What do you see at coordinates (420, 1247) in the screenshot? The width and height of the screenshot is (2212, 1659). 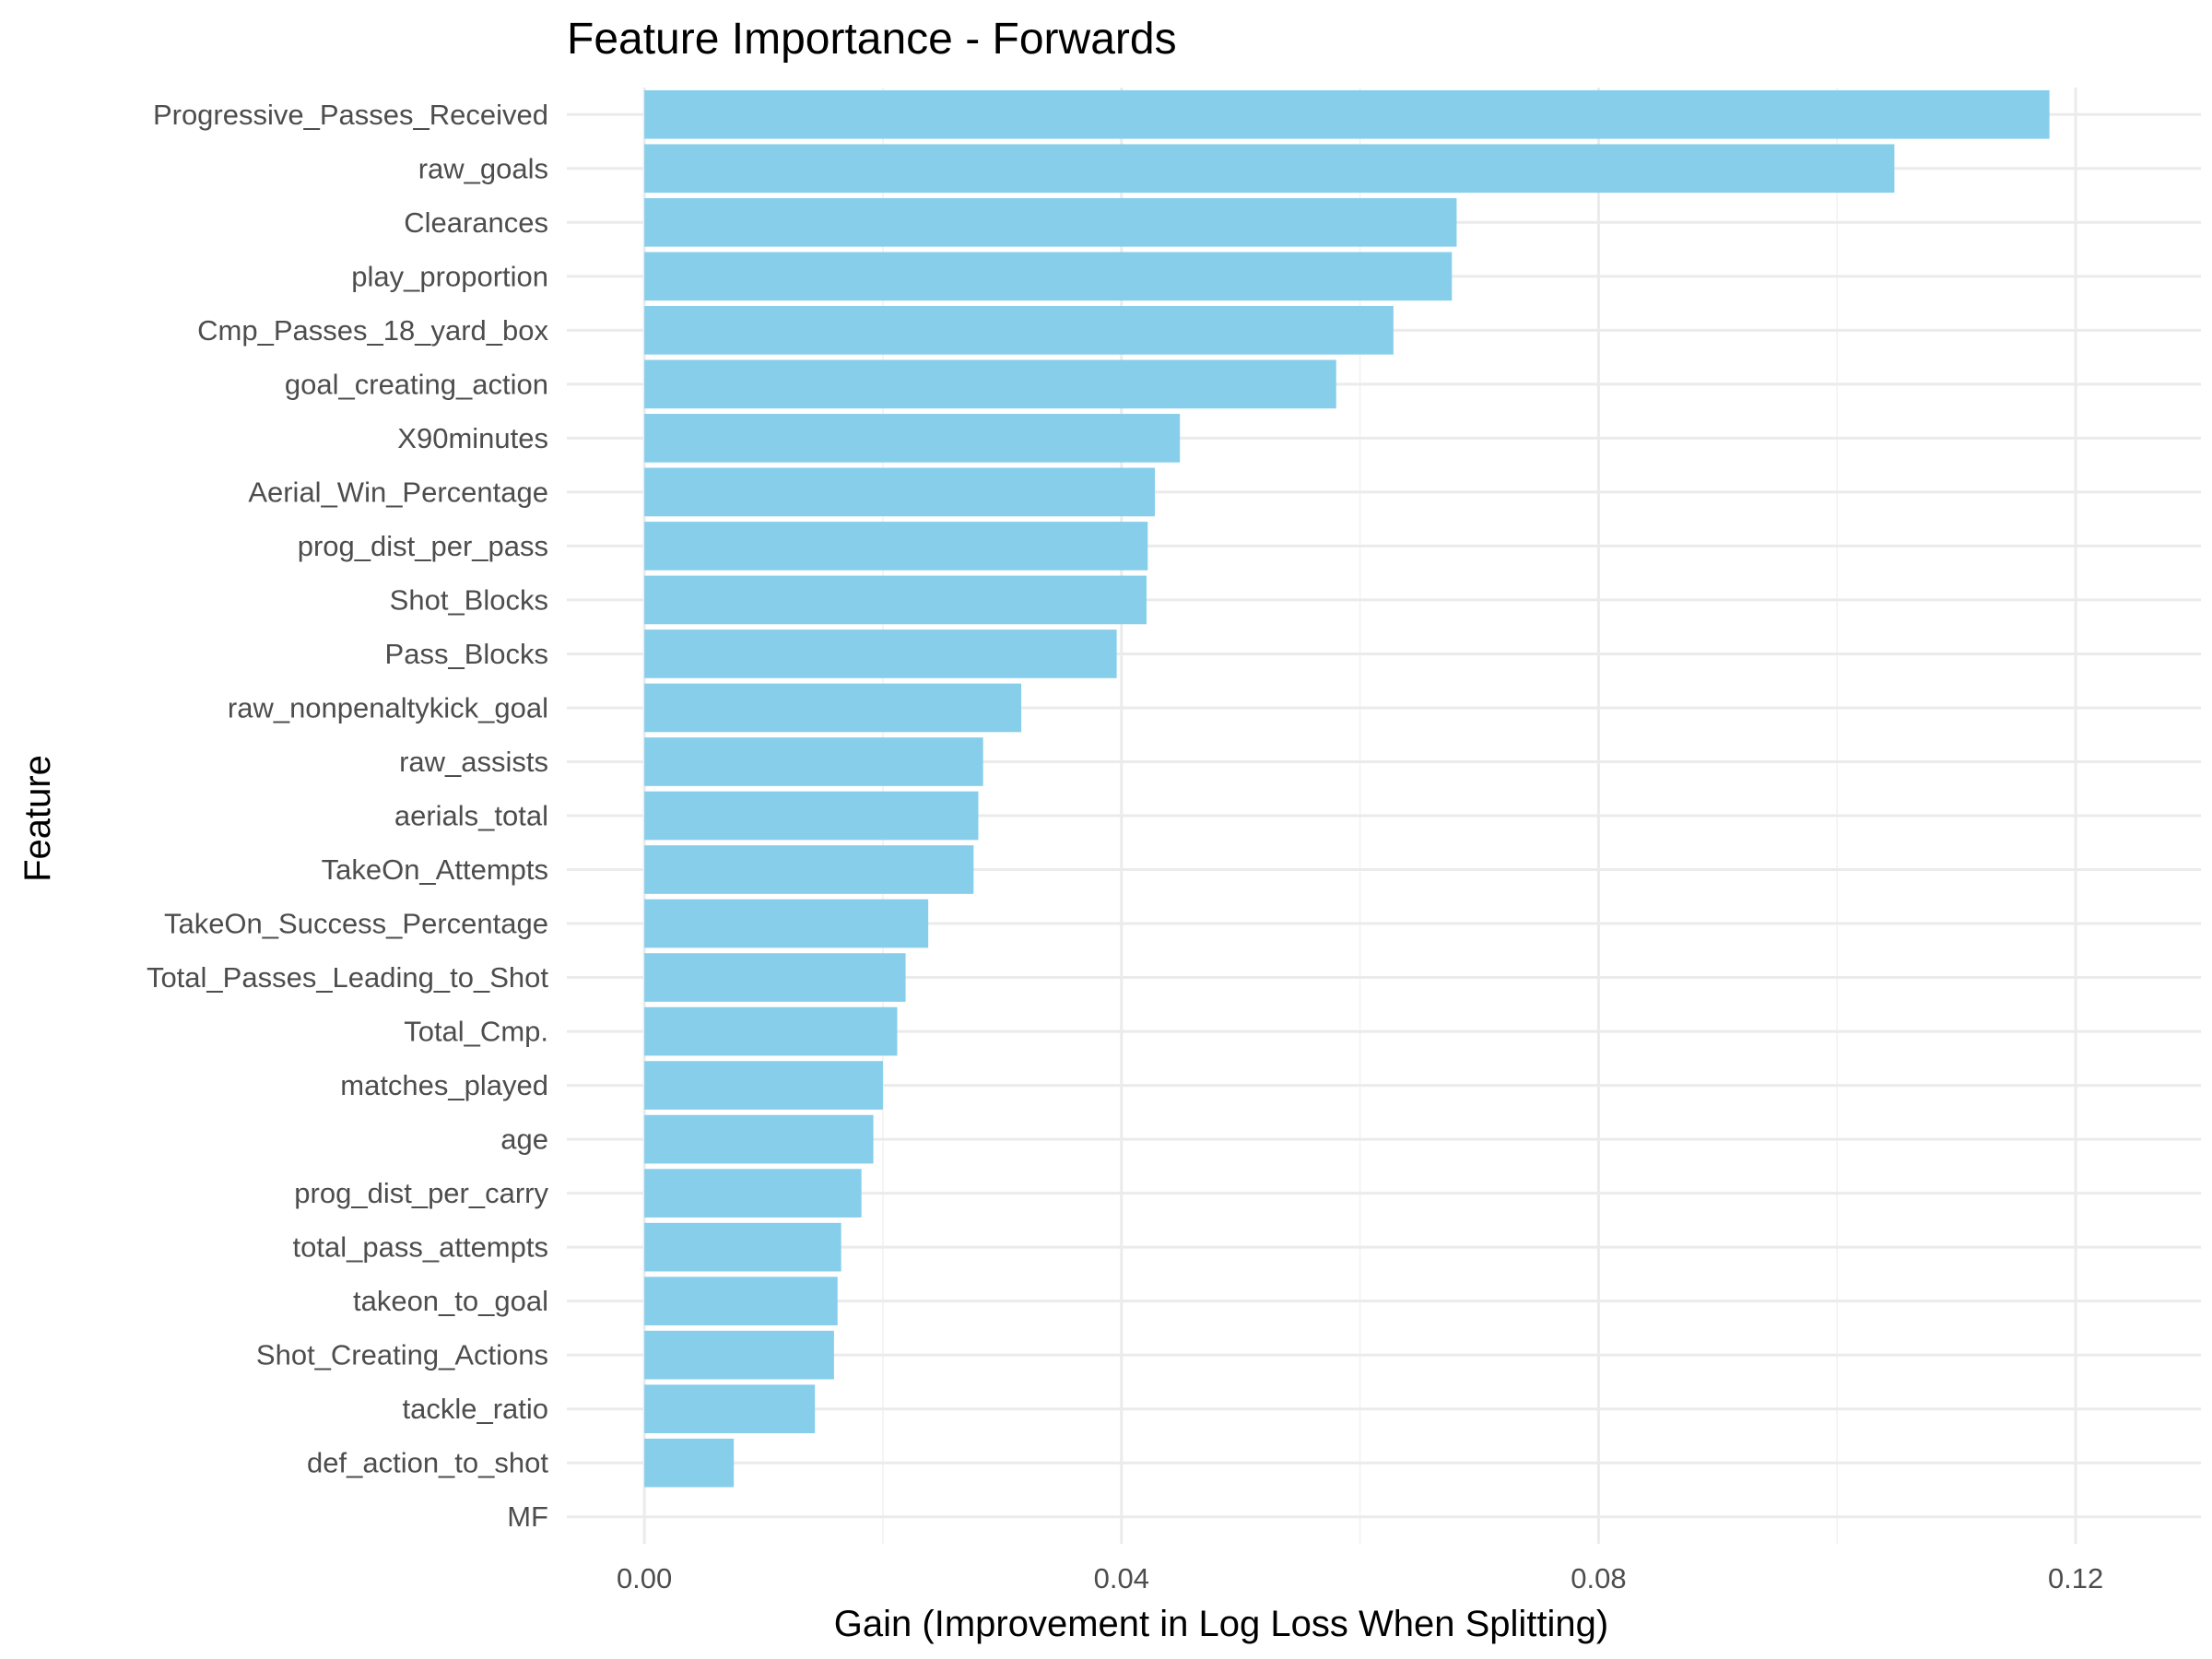 I see `y-tick-label: total_pass_attempts` at bounding box center [420, 1247].